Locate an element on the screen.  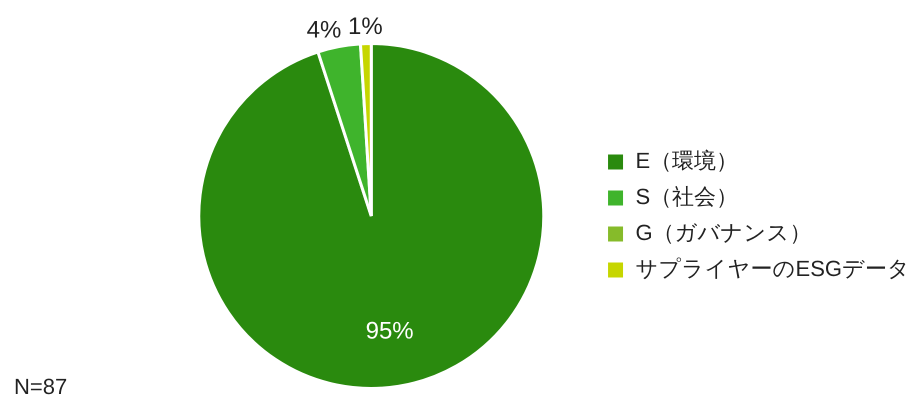
legend-label: E（環境） is located at coordinates (687, 161).